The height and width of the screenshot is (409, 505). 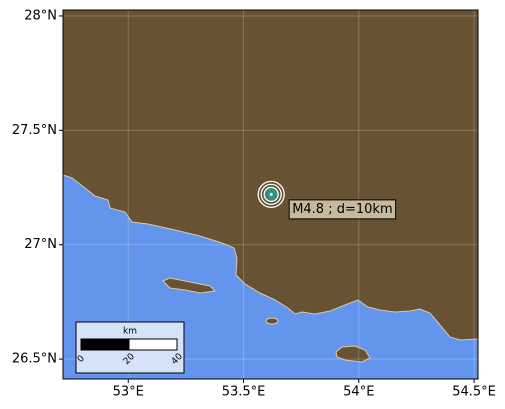 I want to click on x-tick-label: 53.5°E, so click(x=244, y=392).